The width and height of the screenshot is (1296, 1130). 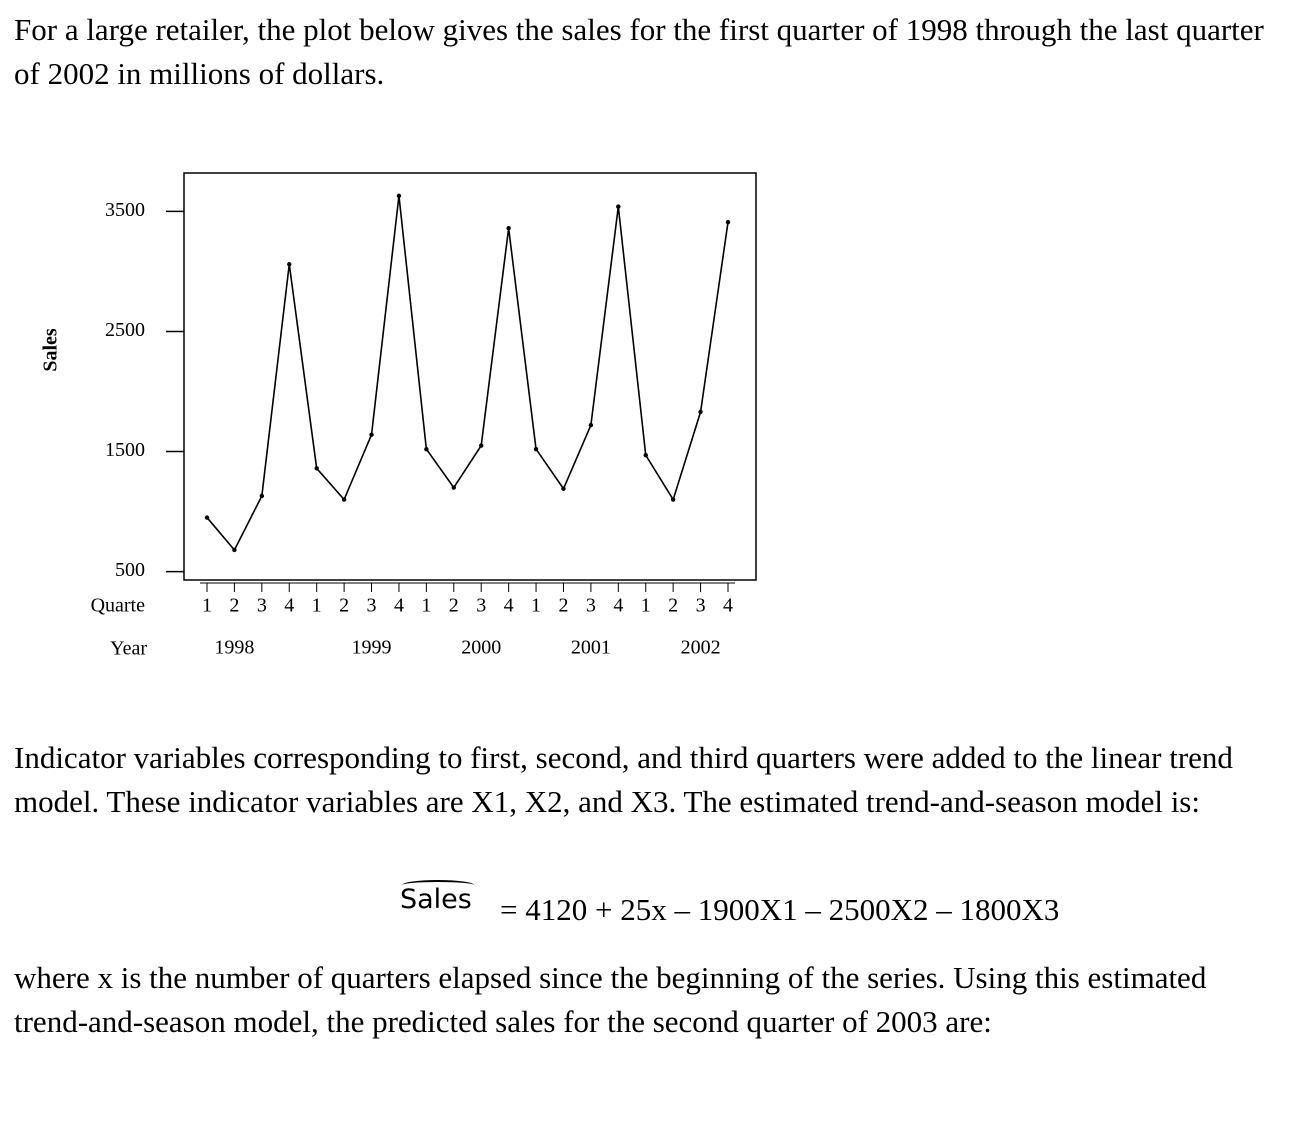 I want to click on x-axis-label: Quarte, so click(x=118, y=606).